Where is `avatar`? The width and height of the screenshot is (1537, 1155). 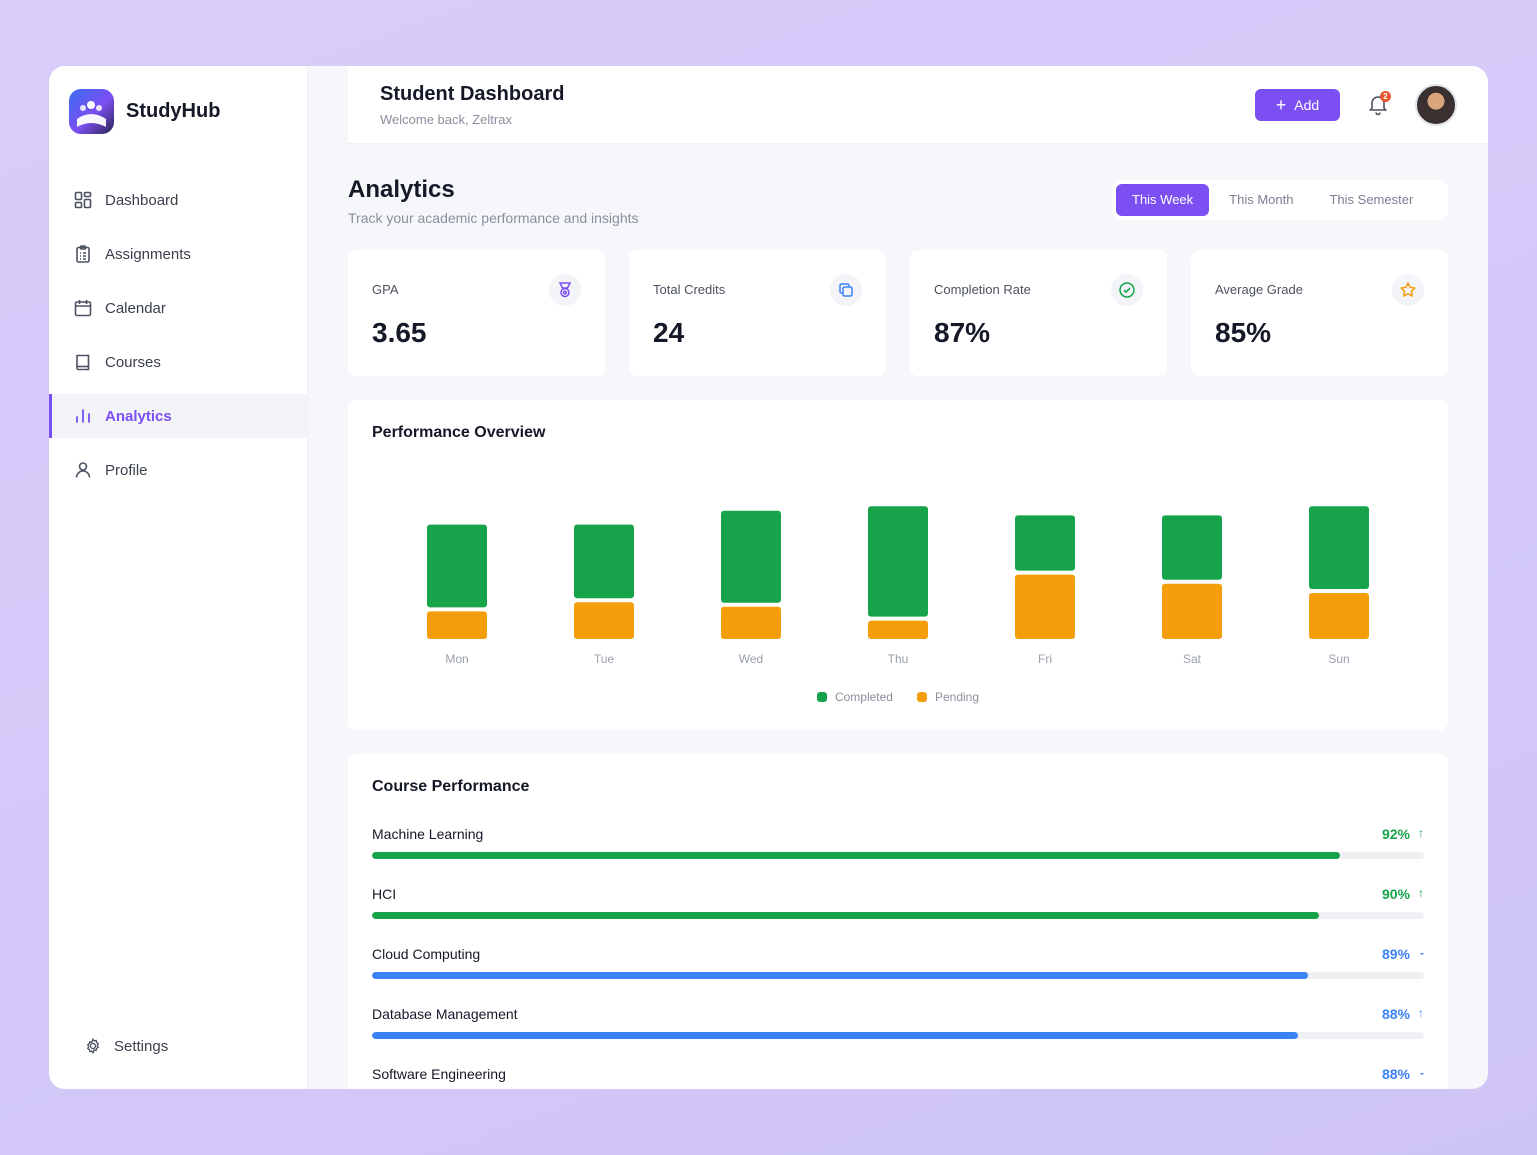 avatar is located at coordinates (1436, 105).